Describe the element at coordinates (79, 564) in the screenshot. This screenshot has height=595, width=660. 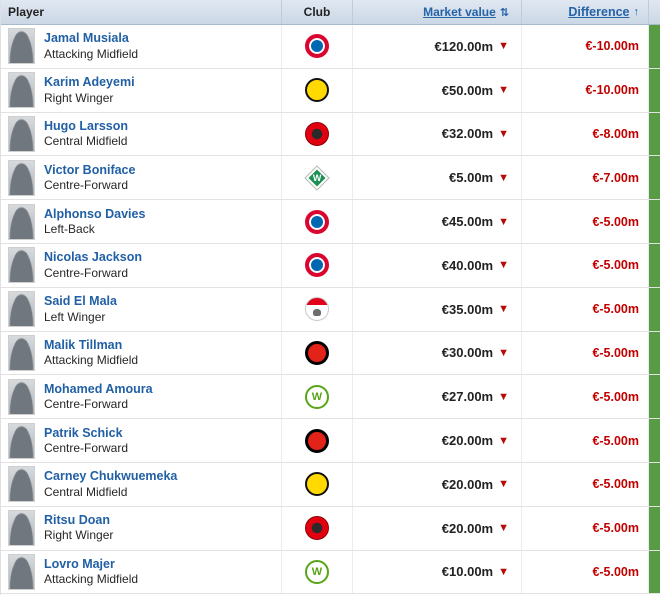
I see `player-name-link: Lovro Majer` at that location.